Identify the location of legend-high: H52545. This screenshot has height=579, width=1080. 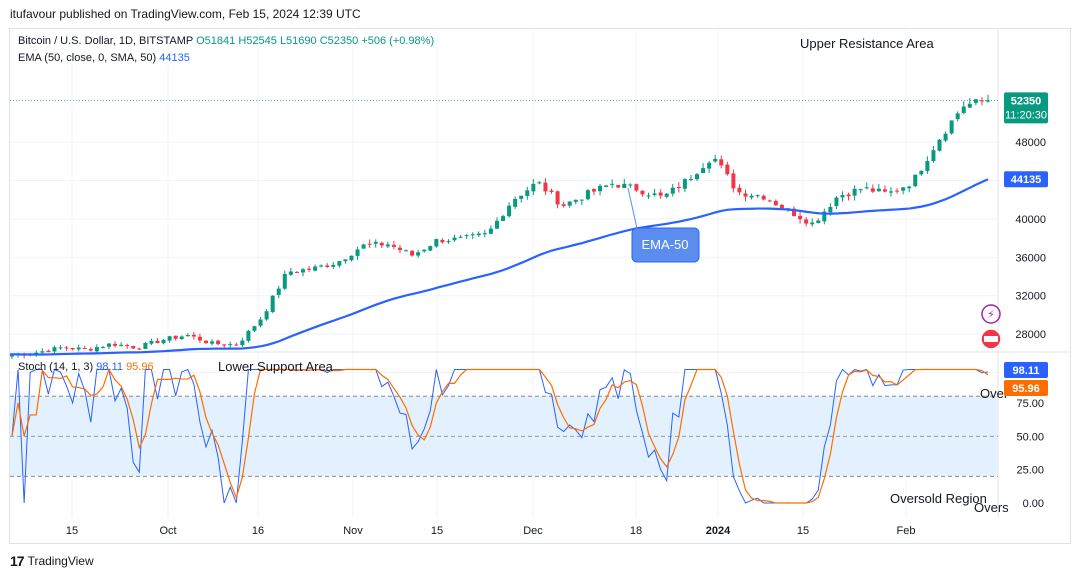
(257, 41).